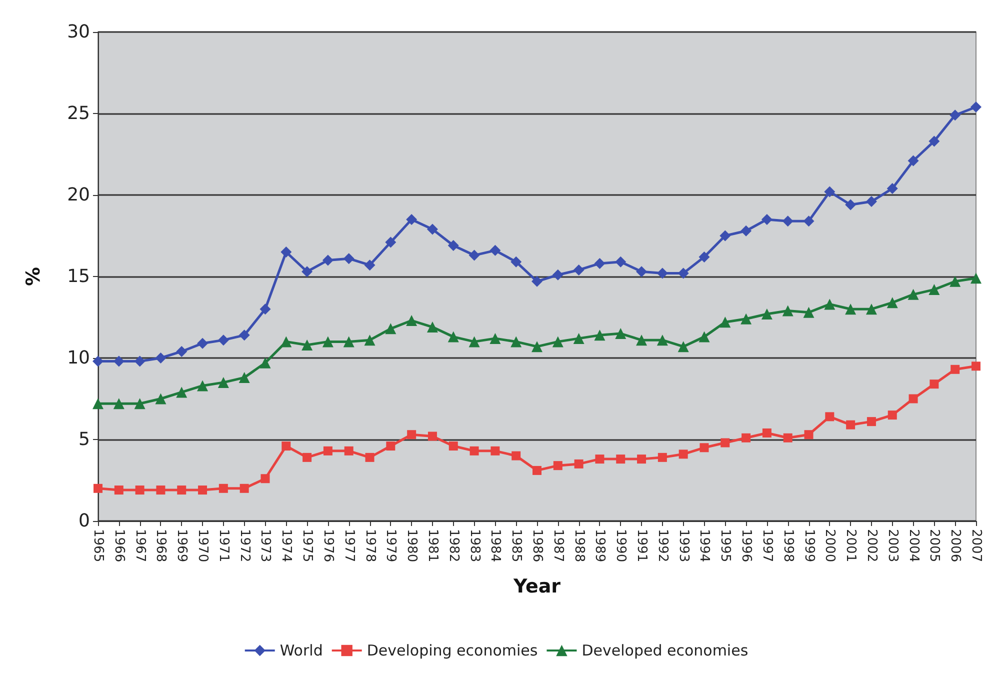 Image resolution: width=992 pixels, height=679 pixels. Describe the element at coordinates (412, 545) in the screenshot. I see `x-tick-label: 1980` at that location.